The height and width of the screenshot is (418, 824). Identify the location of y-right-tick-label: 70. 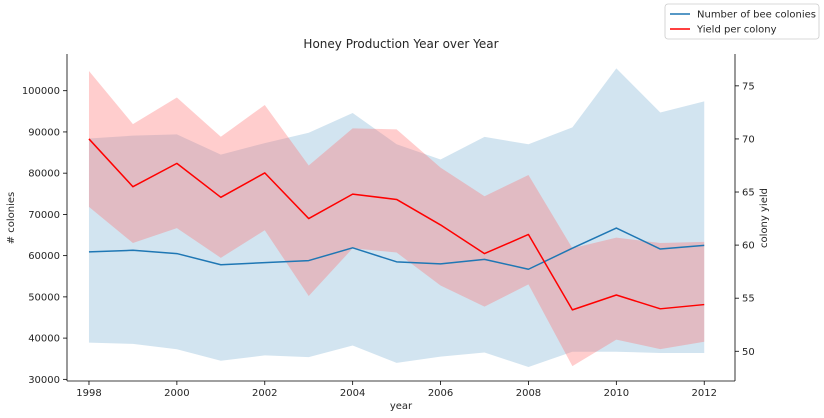
(748, 139).